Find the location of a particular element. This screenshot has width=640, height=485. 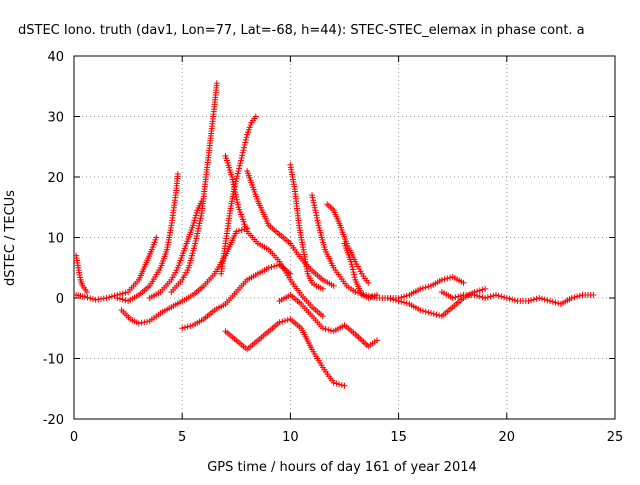

y-tick-label: 40 is located at coordinates (55, 57).